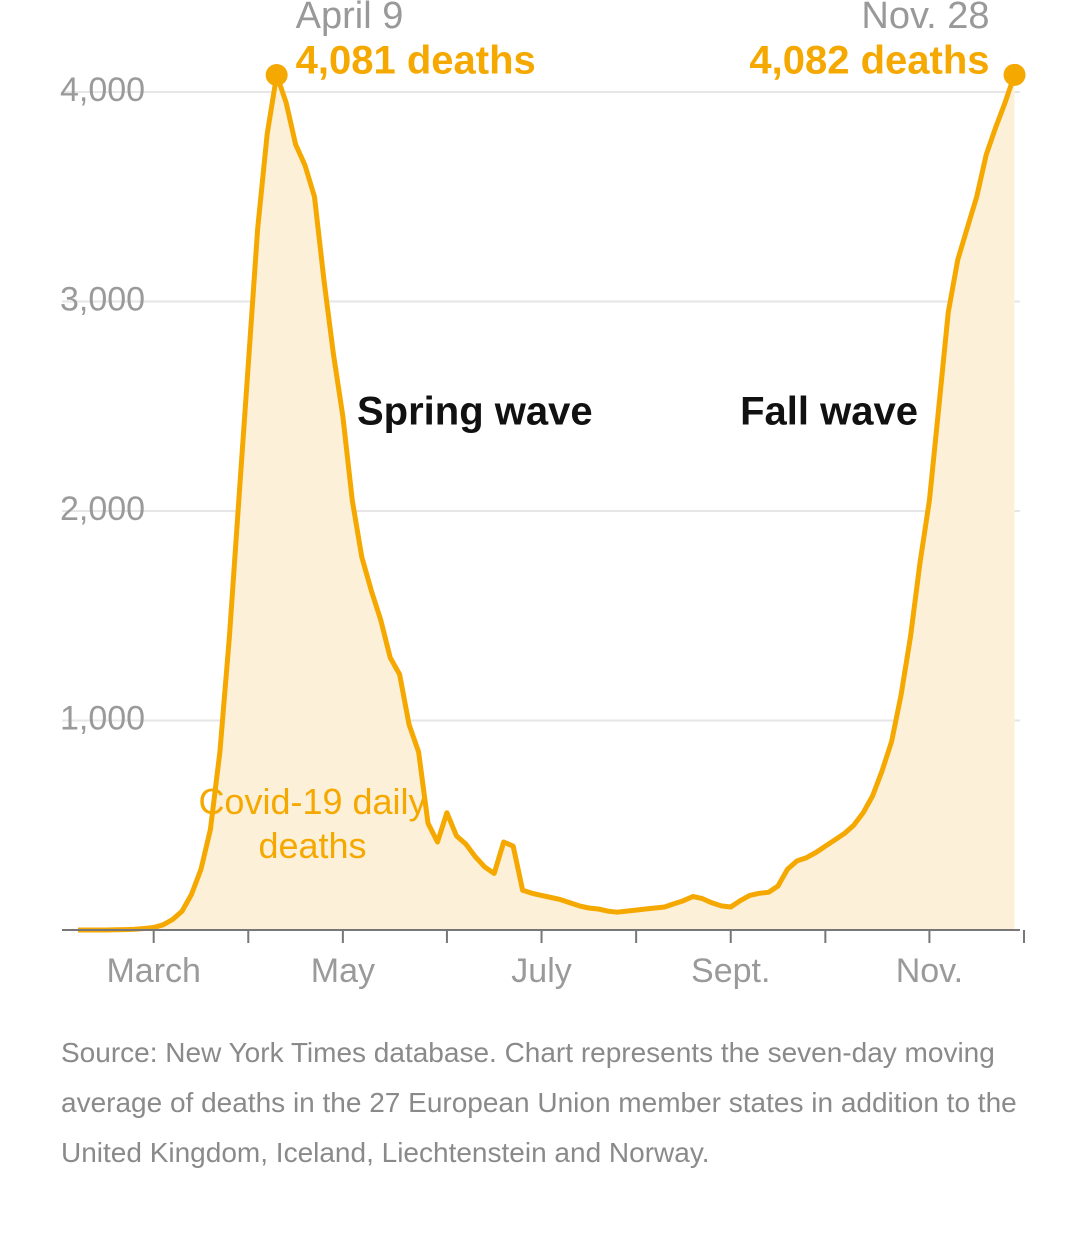 The width and height of the screenshot is (1080, 1247). I want to click on peak-date: April 9, so click(350, 18).